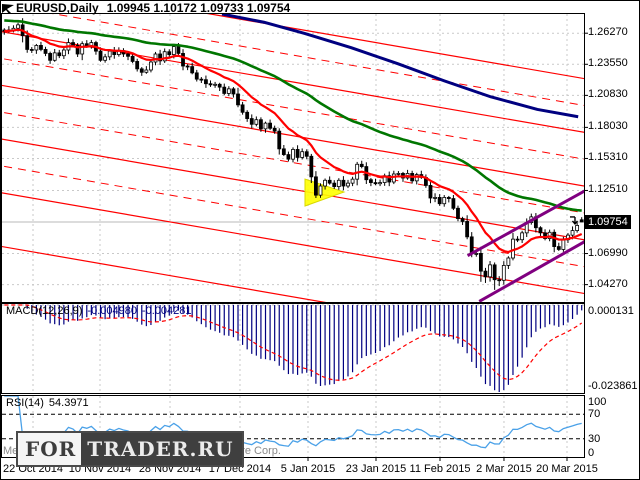  I want to click on ohlc-values: 1.09945 1.10172 1.09733 1.09754, so click(198, 8).